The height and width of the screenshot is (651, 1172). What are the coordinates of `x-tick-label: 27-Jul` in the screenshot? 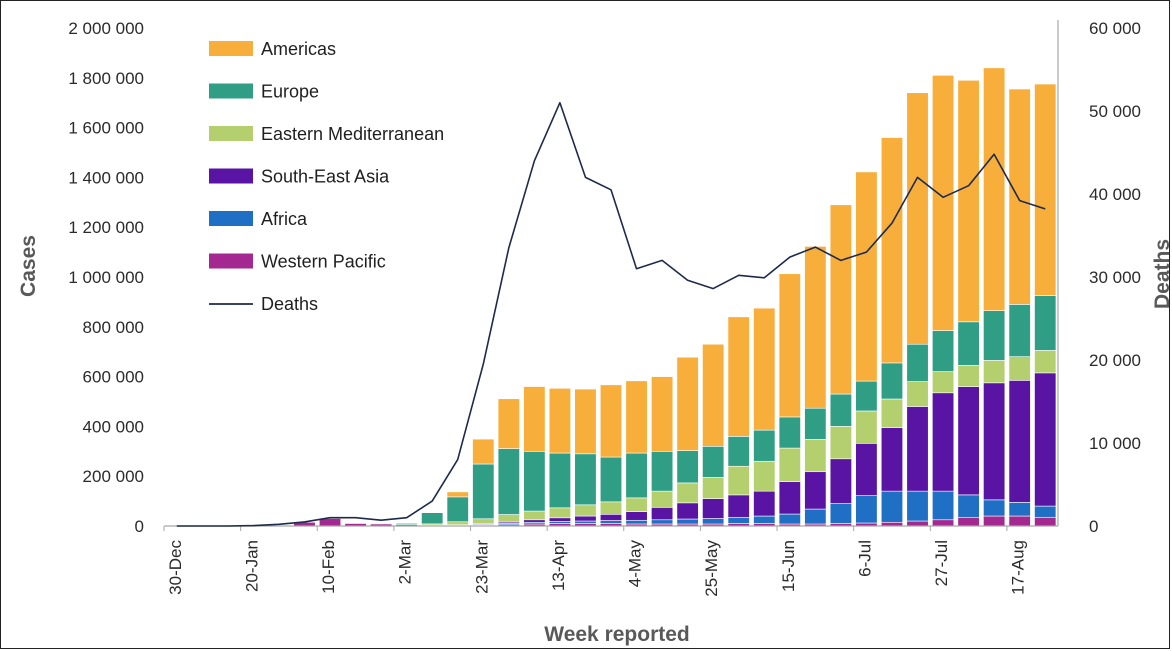 It's located at (941, 563).